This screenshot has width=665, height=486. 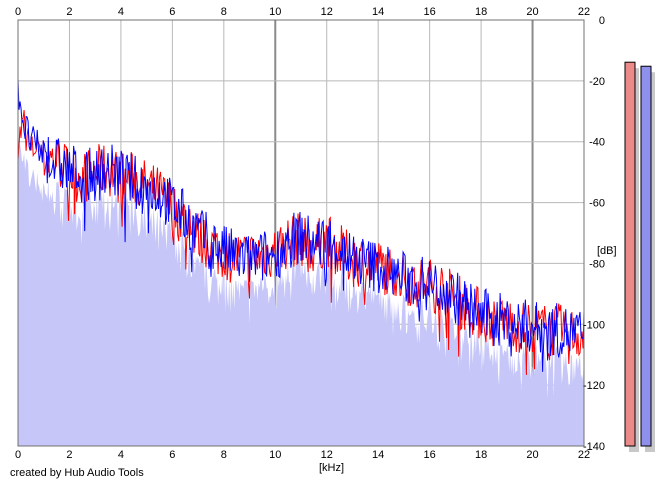 What do you see at coordinates (302, 455) in the screenshot?
I see `x-tick-labels-bottom: 0 2 4 6 8 10 12 14 16 18 20 22` at bounding box center [302, 455].